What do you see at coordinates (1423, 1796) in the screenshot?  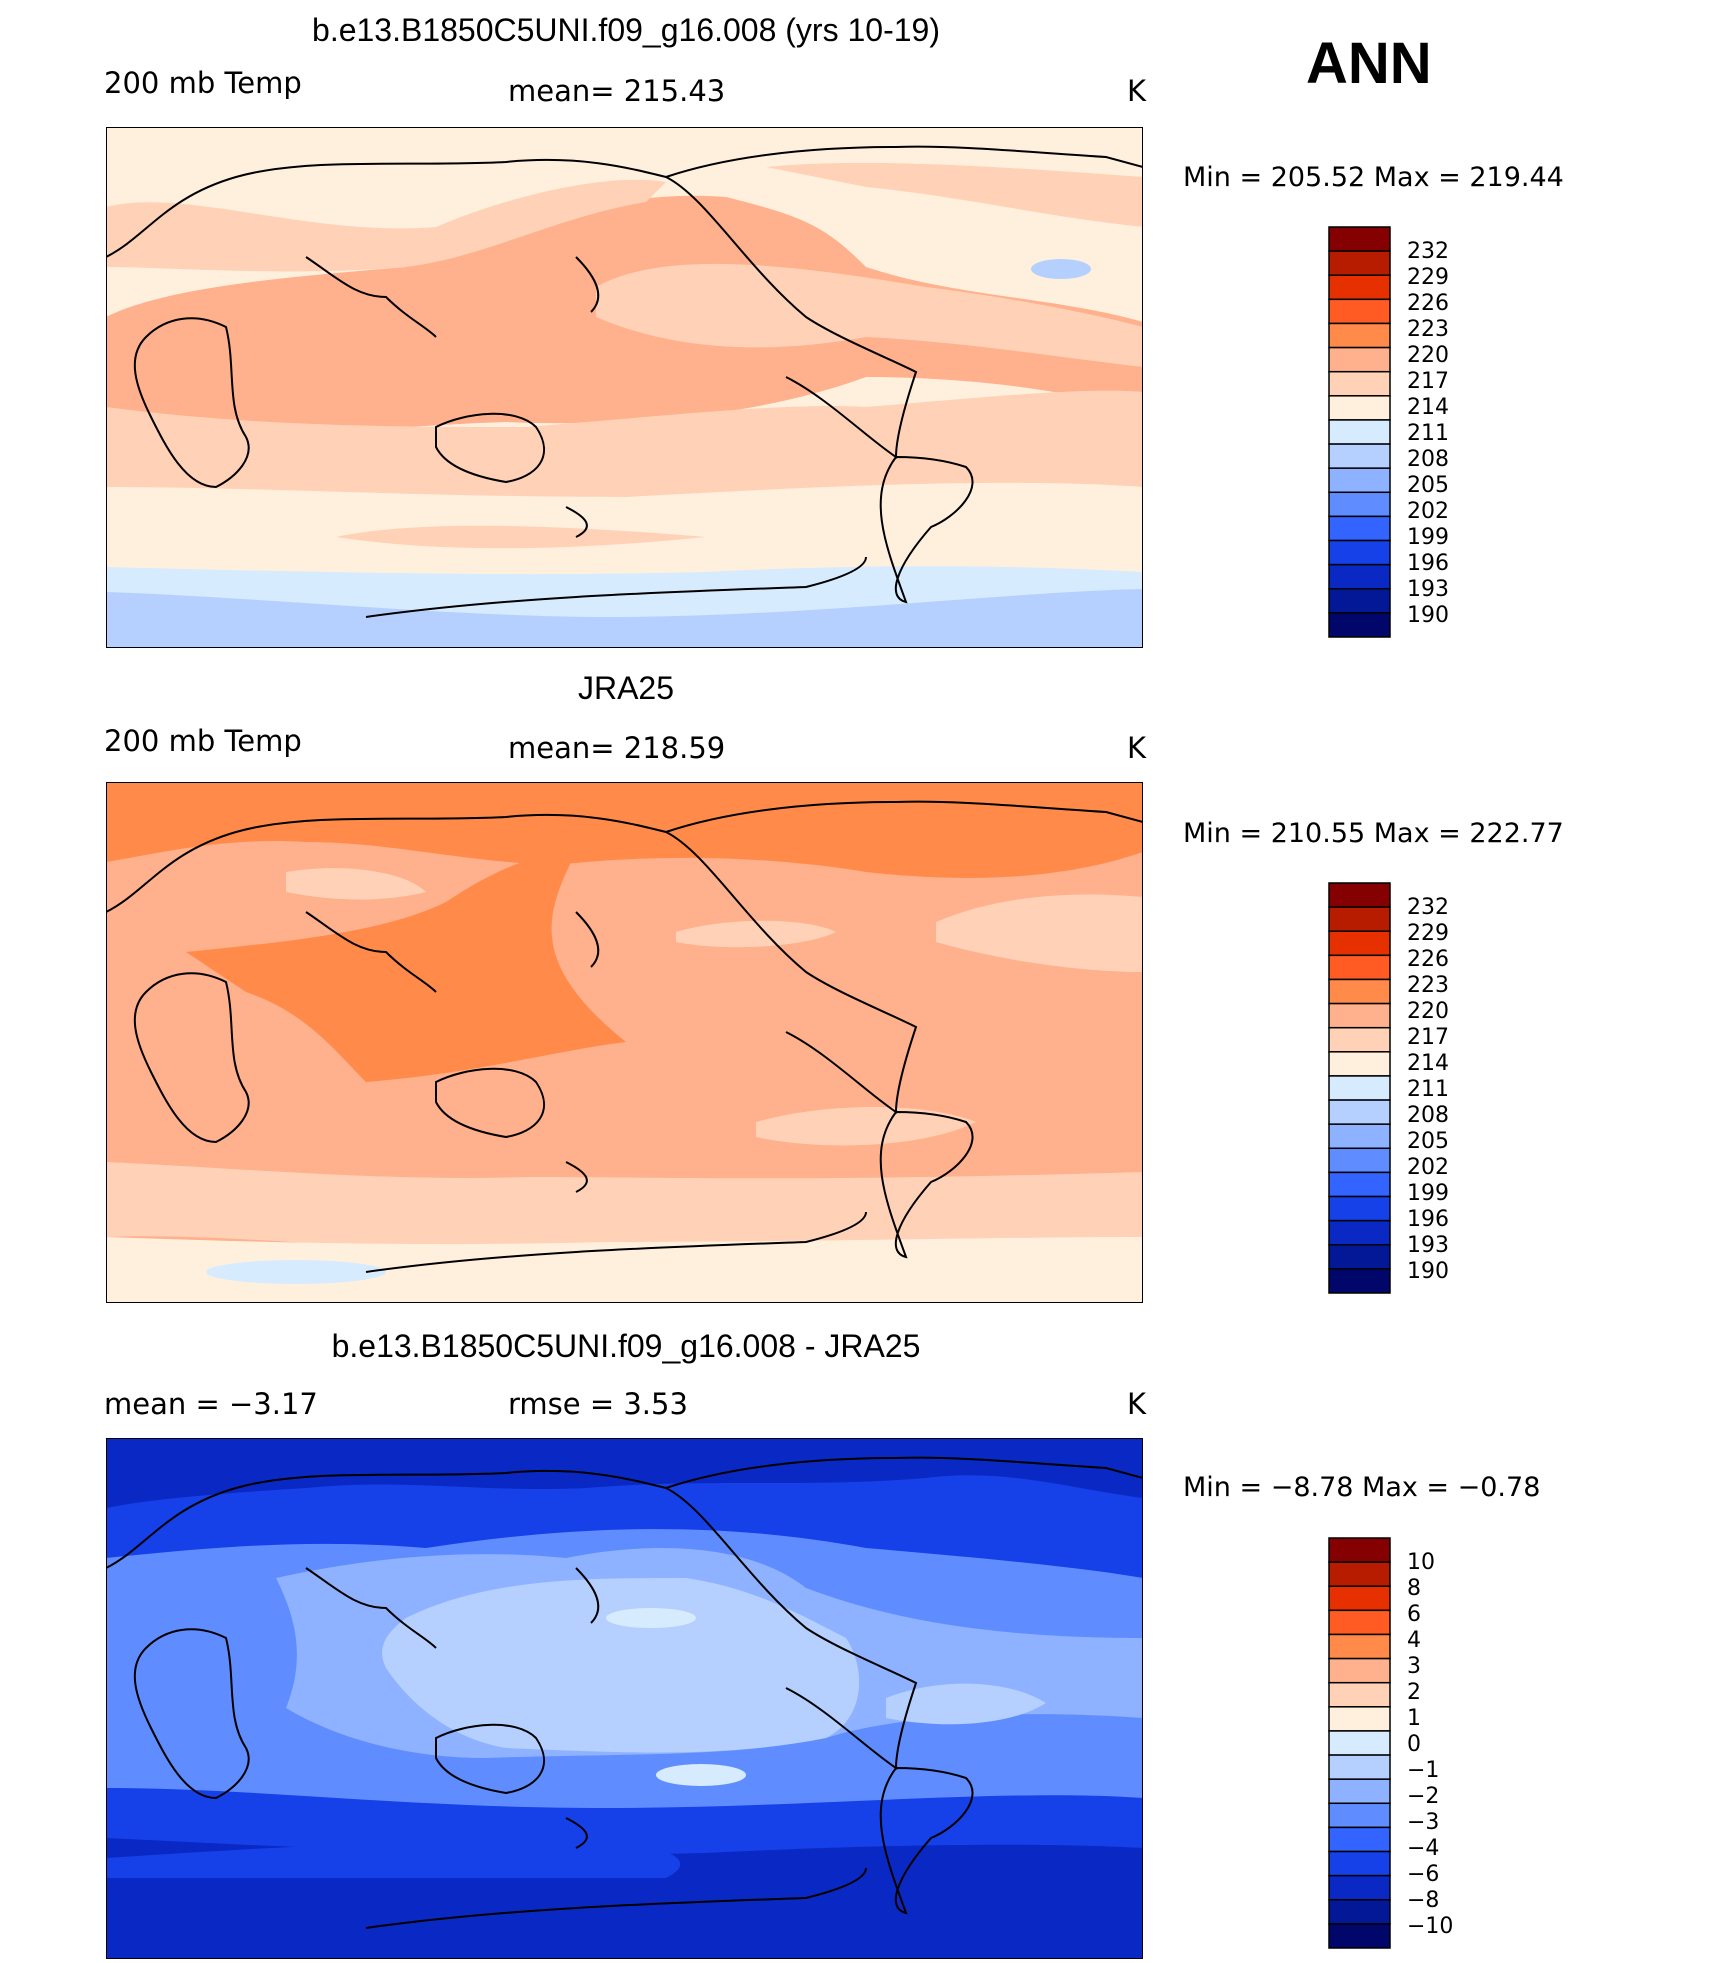 I see `panel-3-level-label: −2` at bounding box center [1423, 1796].